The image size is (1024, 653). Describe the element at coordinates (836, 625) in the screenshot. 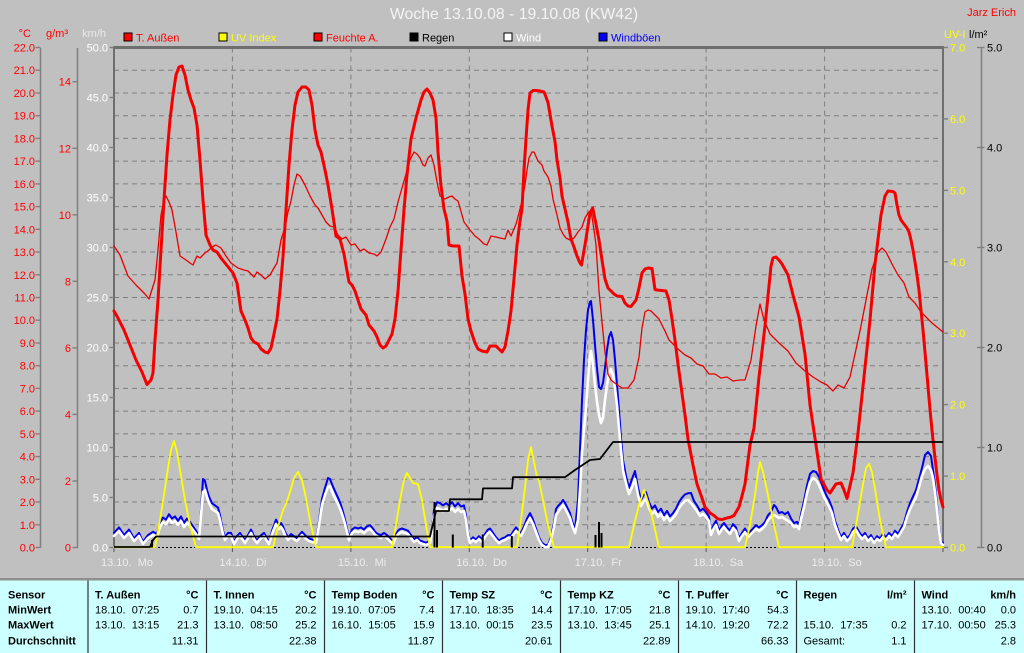

I see `svg-text: 15.10. 17:35` at that location.